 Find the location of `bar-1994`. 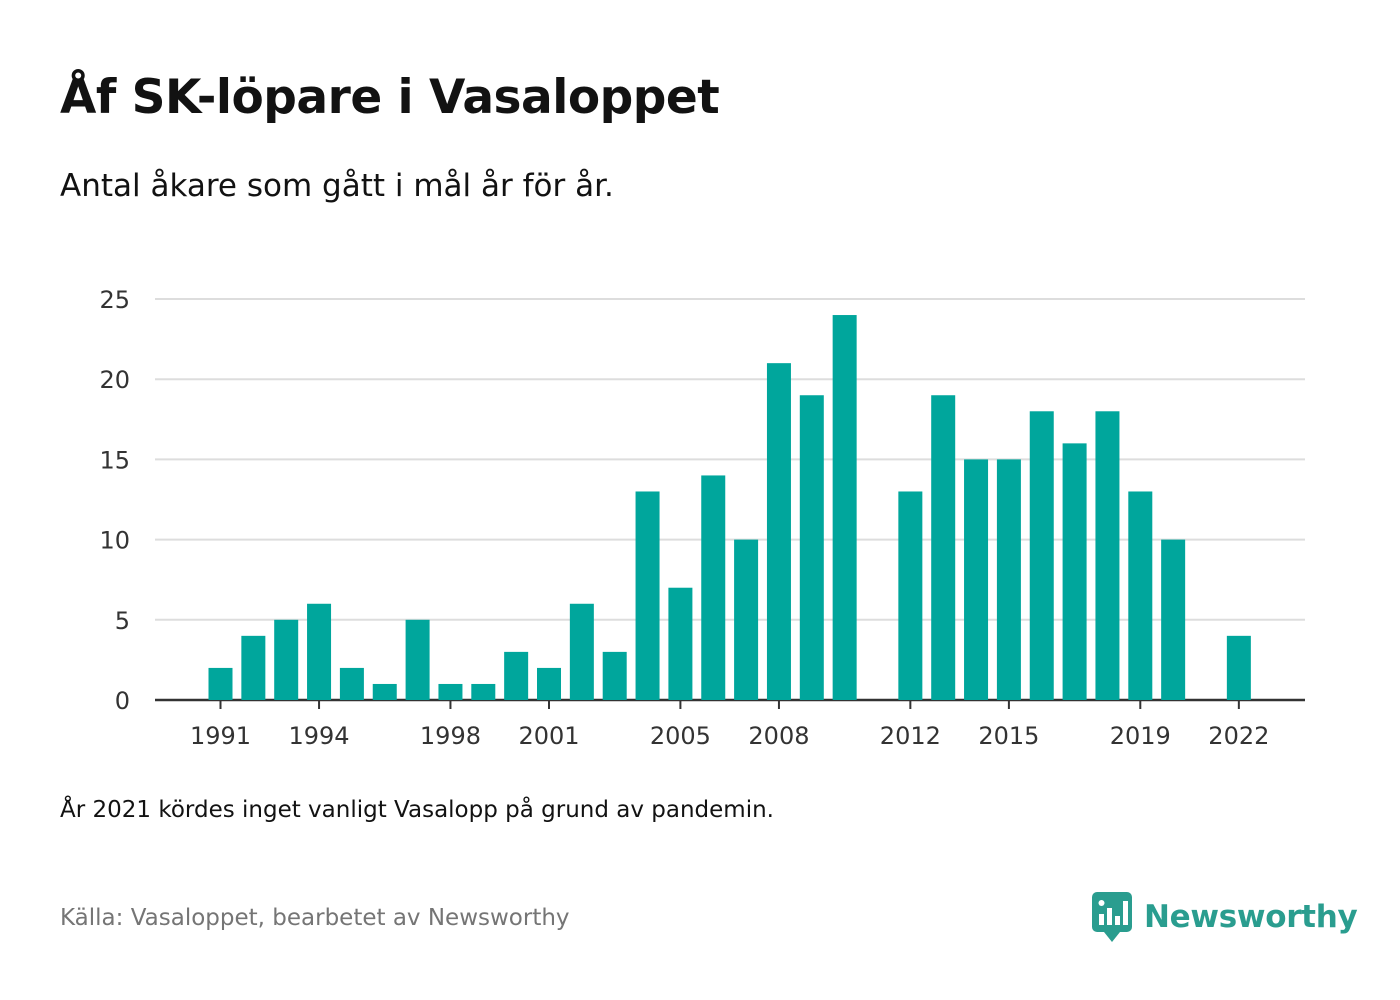

bar-1994 is located at coordinates (319, 651).